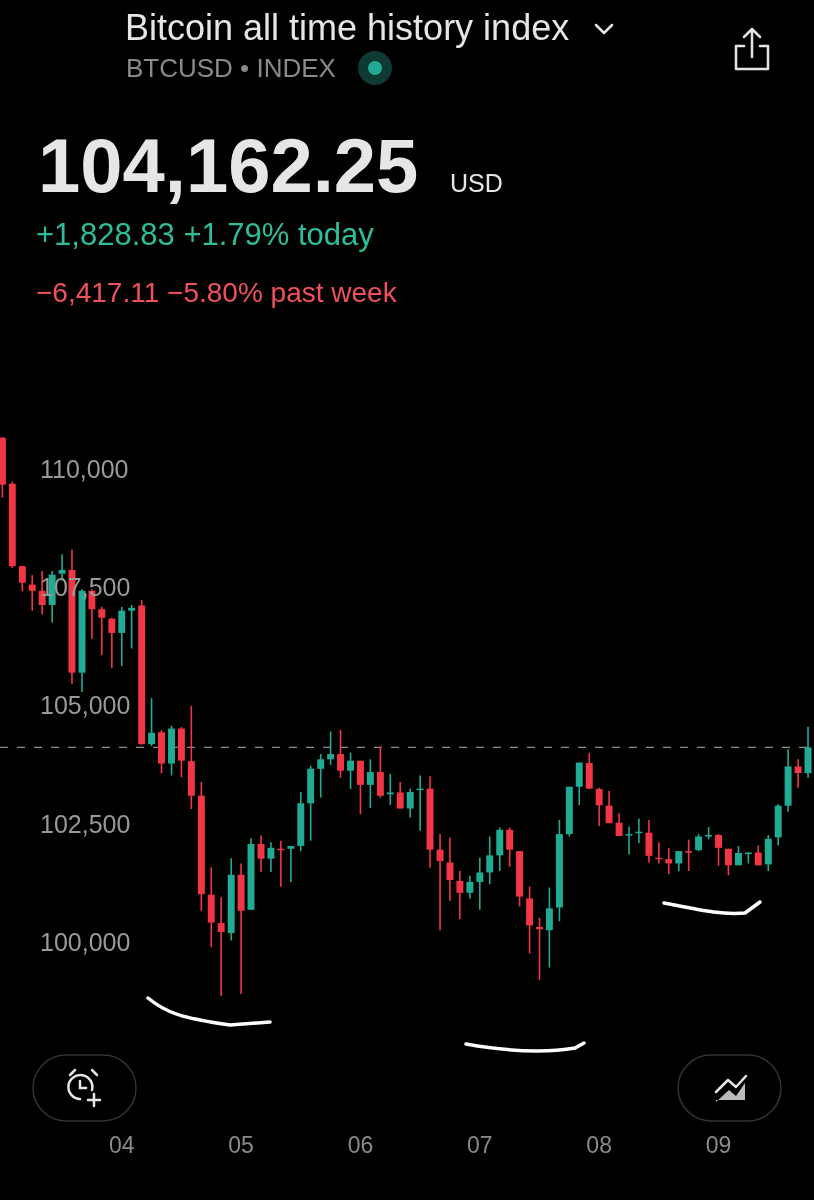 The height and width of the screenshot is (1200, 814). Describe the element at coordinates (360, 1145) in the screenshot. I see `x-tick-label: 06` at that location.